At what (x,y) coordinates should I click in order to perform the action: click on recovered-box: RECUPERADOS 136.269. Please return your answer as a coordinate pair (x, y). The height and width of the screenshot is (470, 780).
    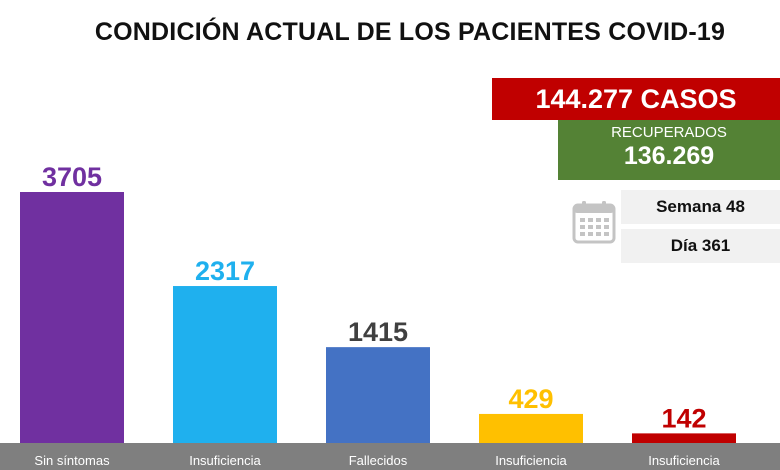
    Looking at the image, I should click on (669, 150).